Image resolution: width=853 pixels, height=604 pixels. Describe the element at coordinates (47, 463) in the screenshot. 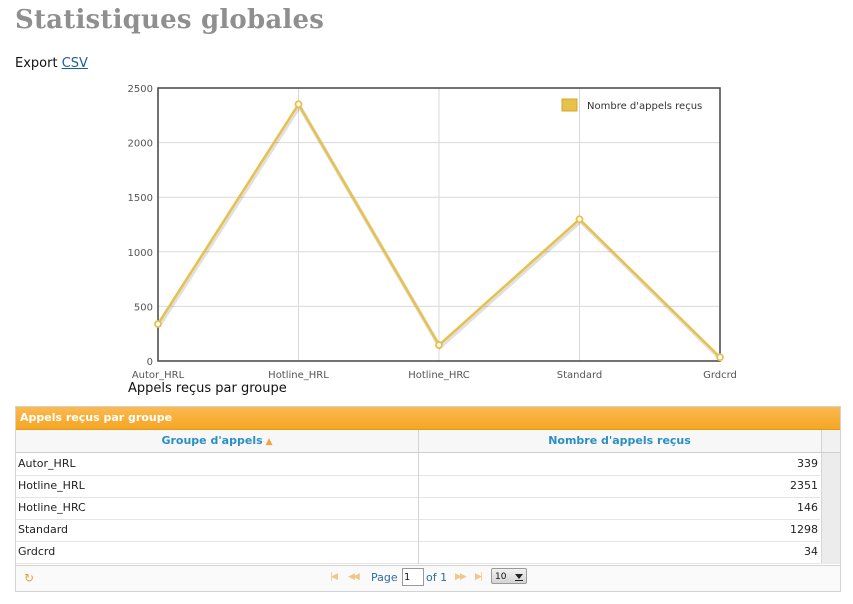

I see `cell-group: Autor_HRL` at that location.